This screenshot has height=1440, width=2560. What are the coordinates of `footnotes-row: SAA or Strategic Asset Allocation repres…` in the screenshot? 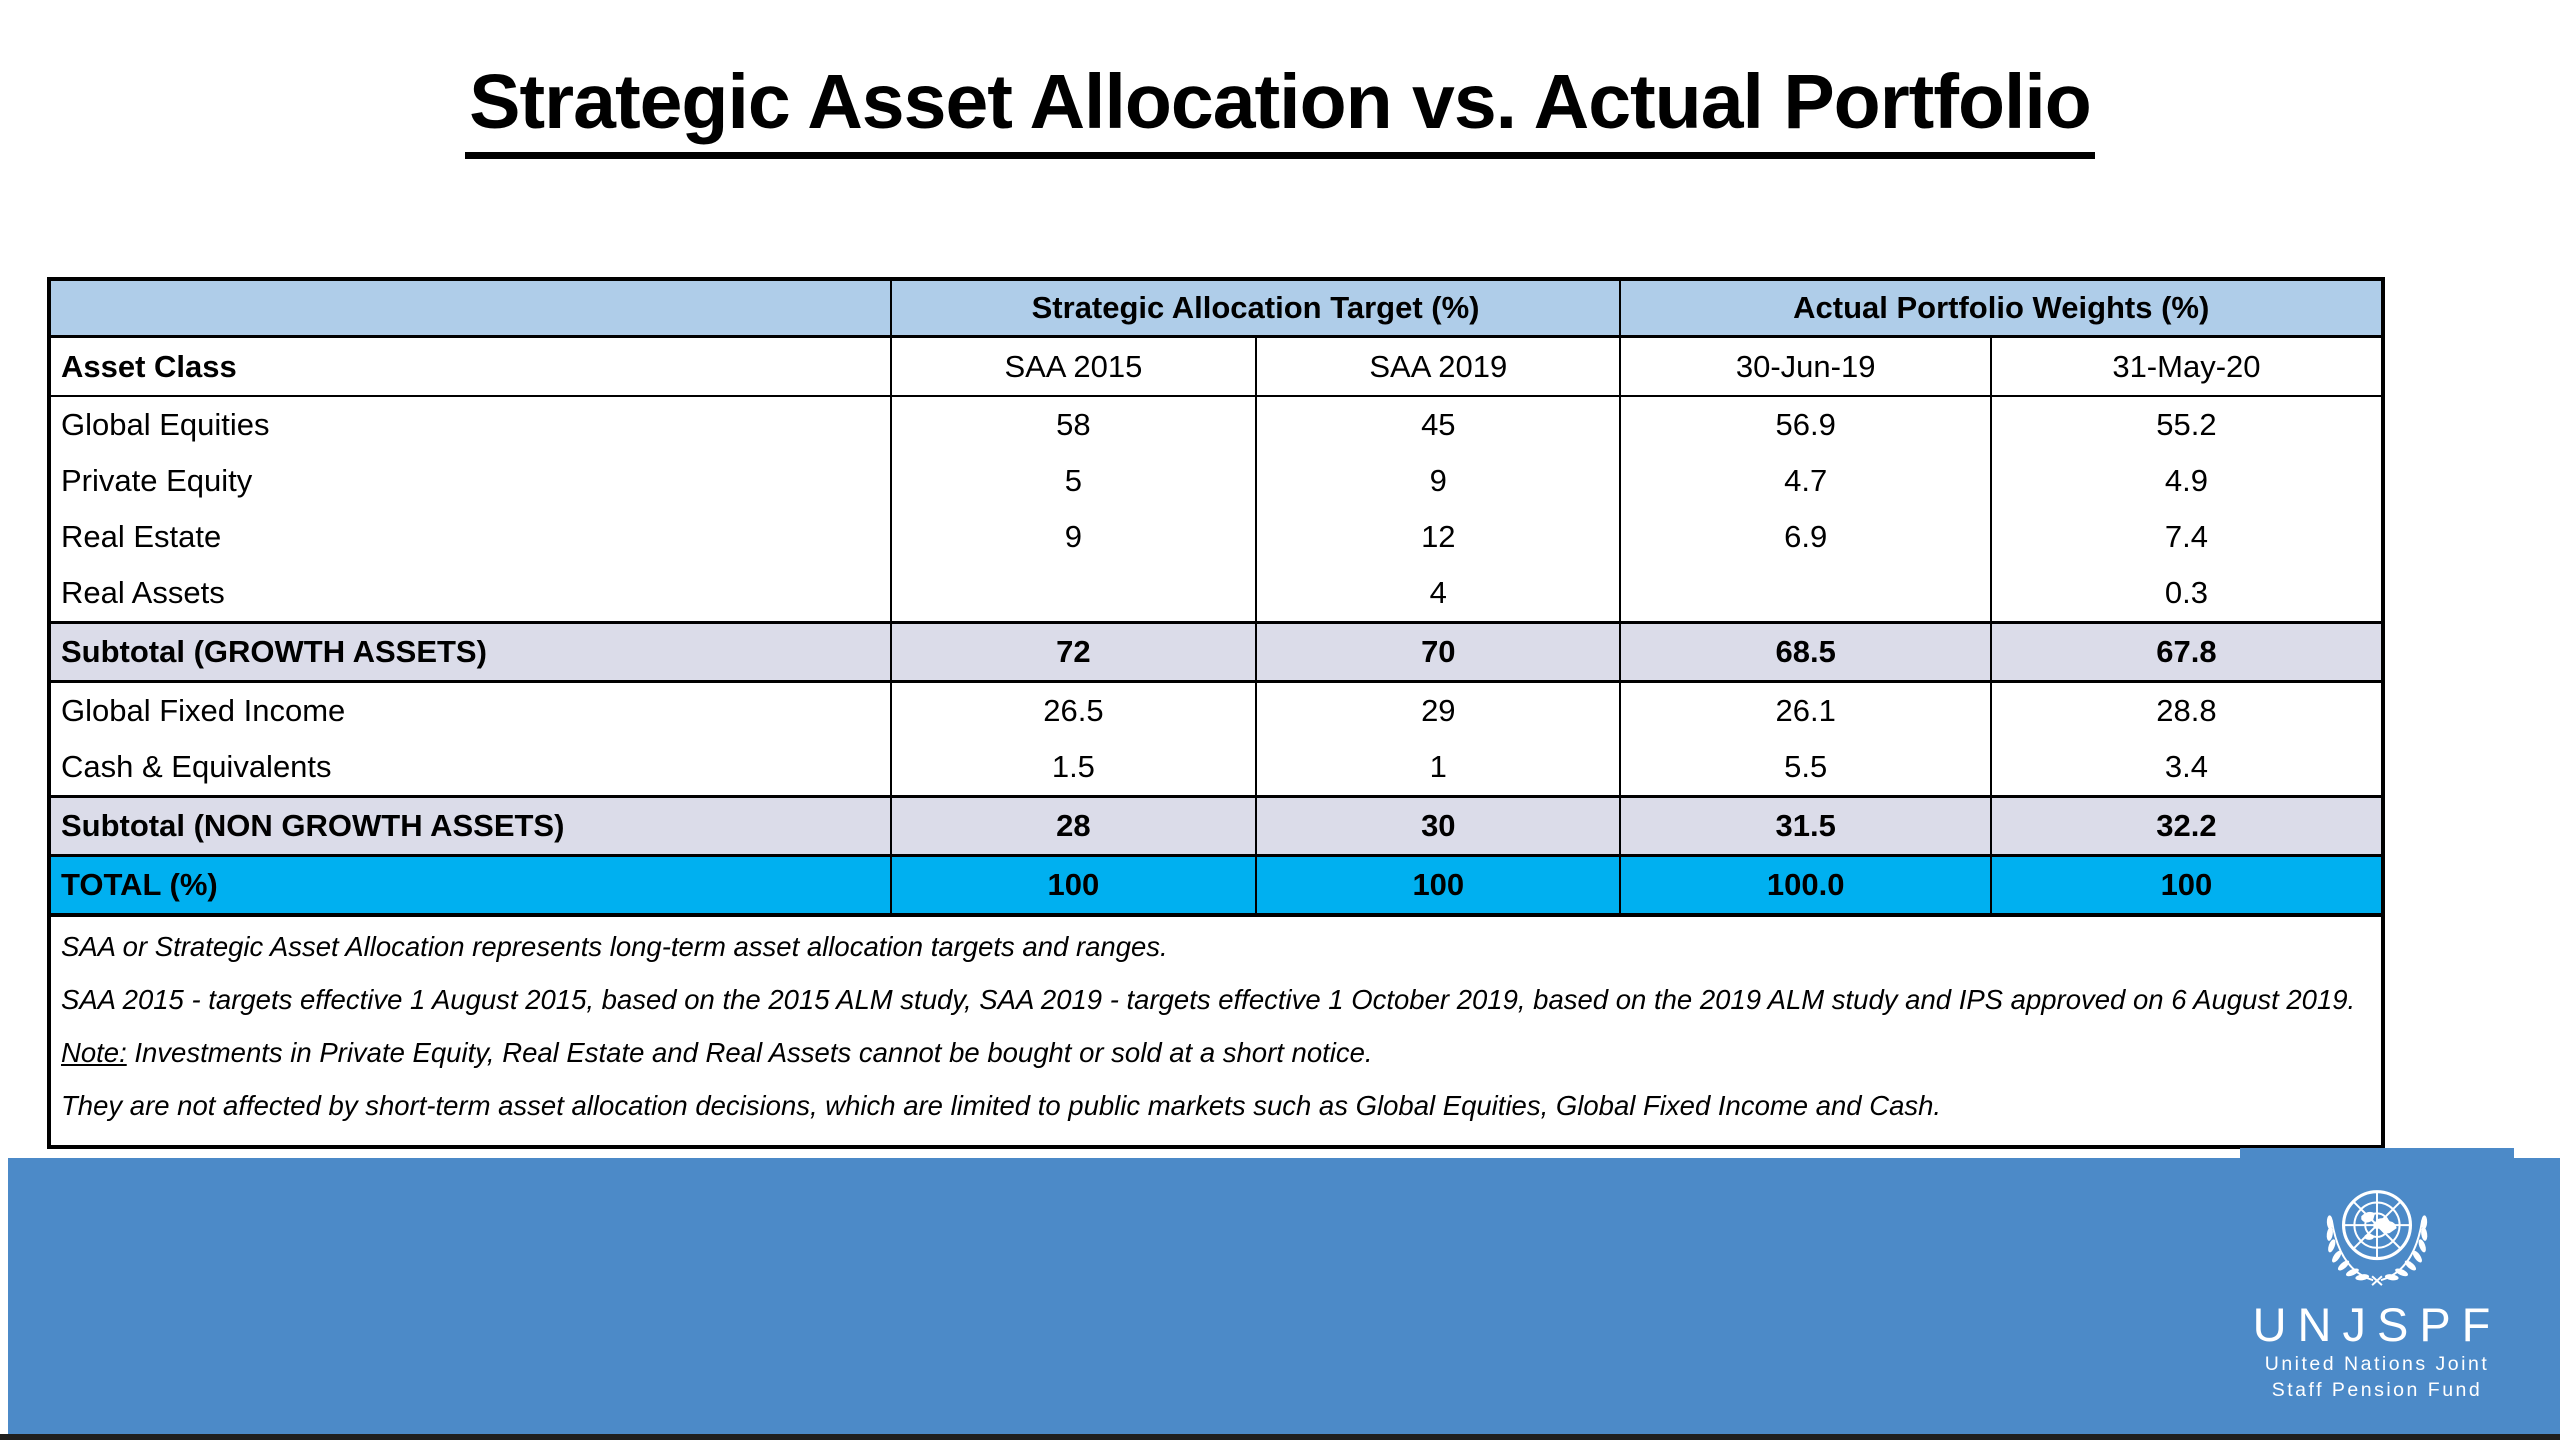 It's located at (1216, 1031).